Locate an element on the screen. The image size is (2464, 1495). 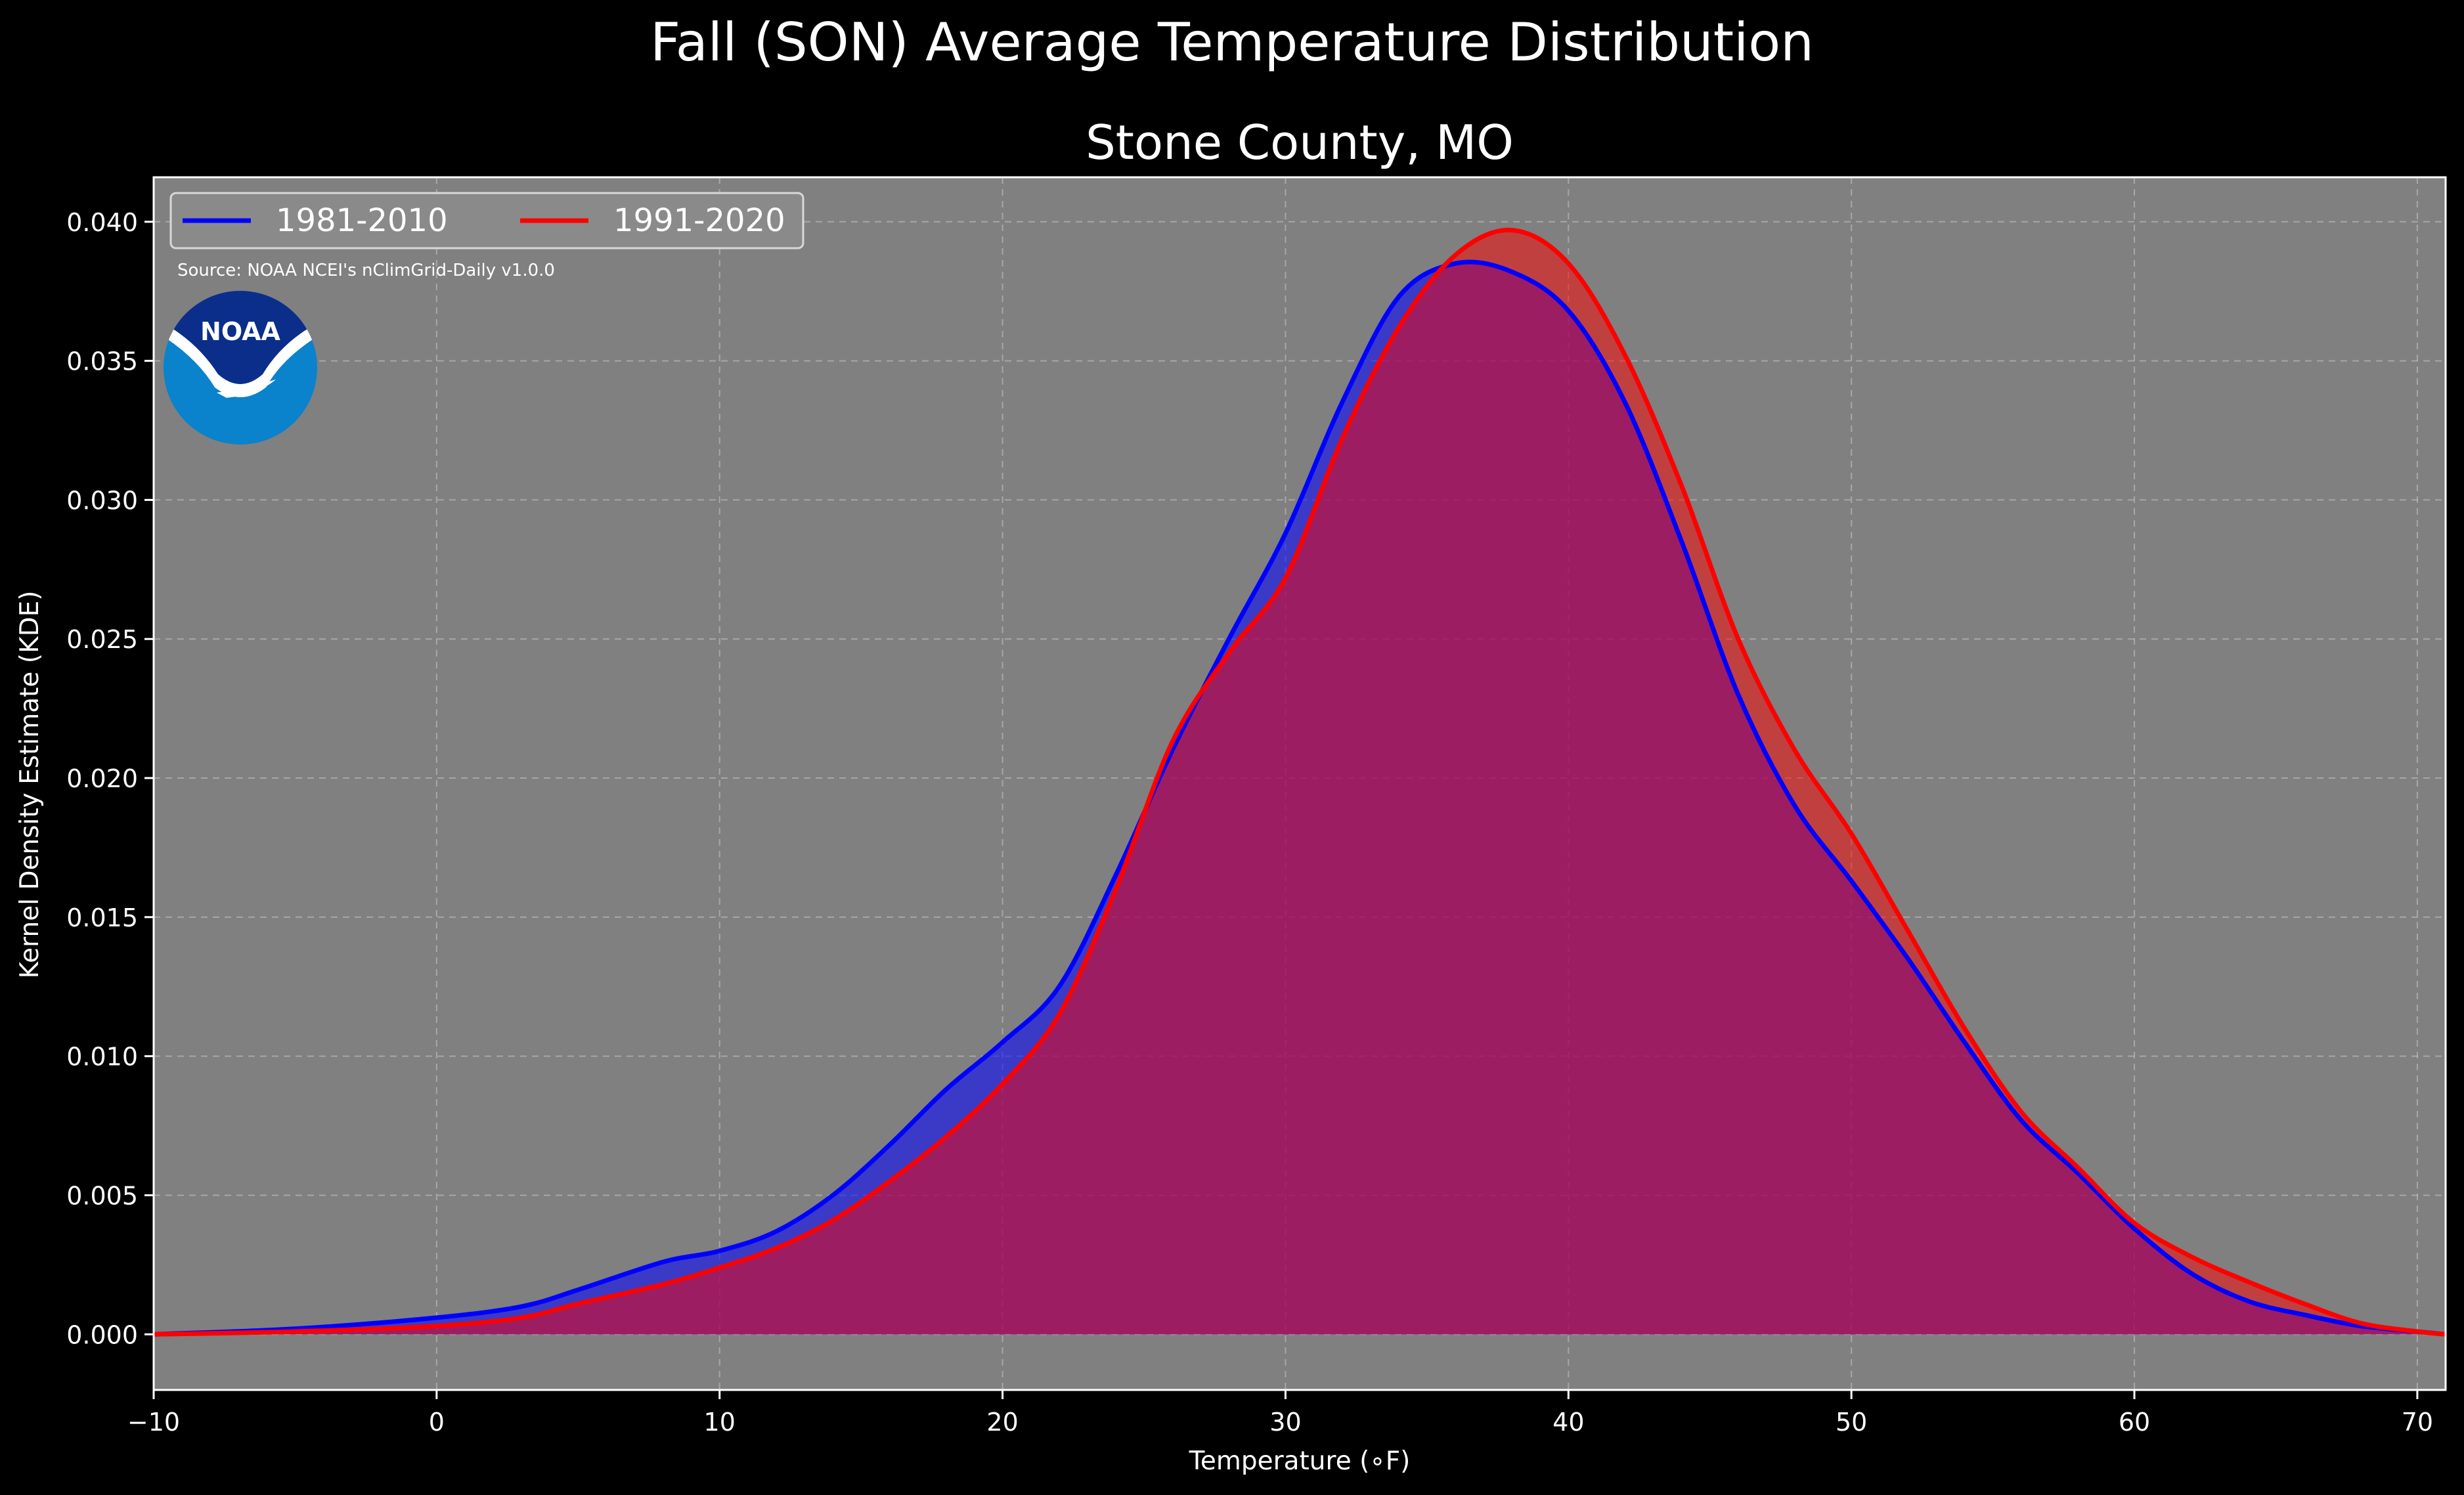
y-tick-label: 0.040 is located at coordinates (102, 222).